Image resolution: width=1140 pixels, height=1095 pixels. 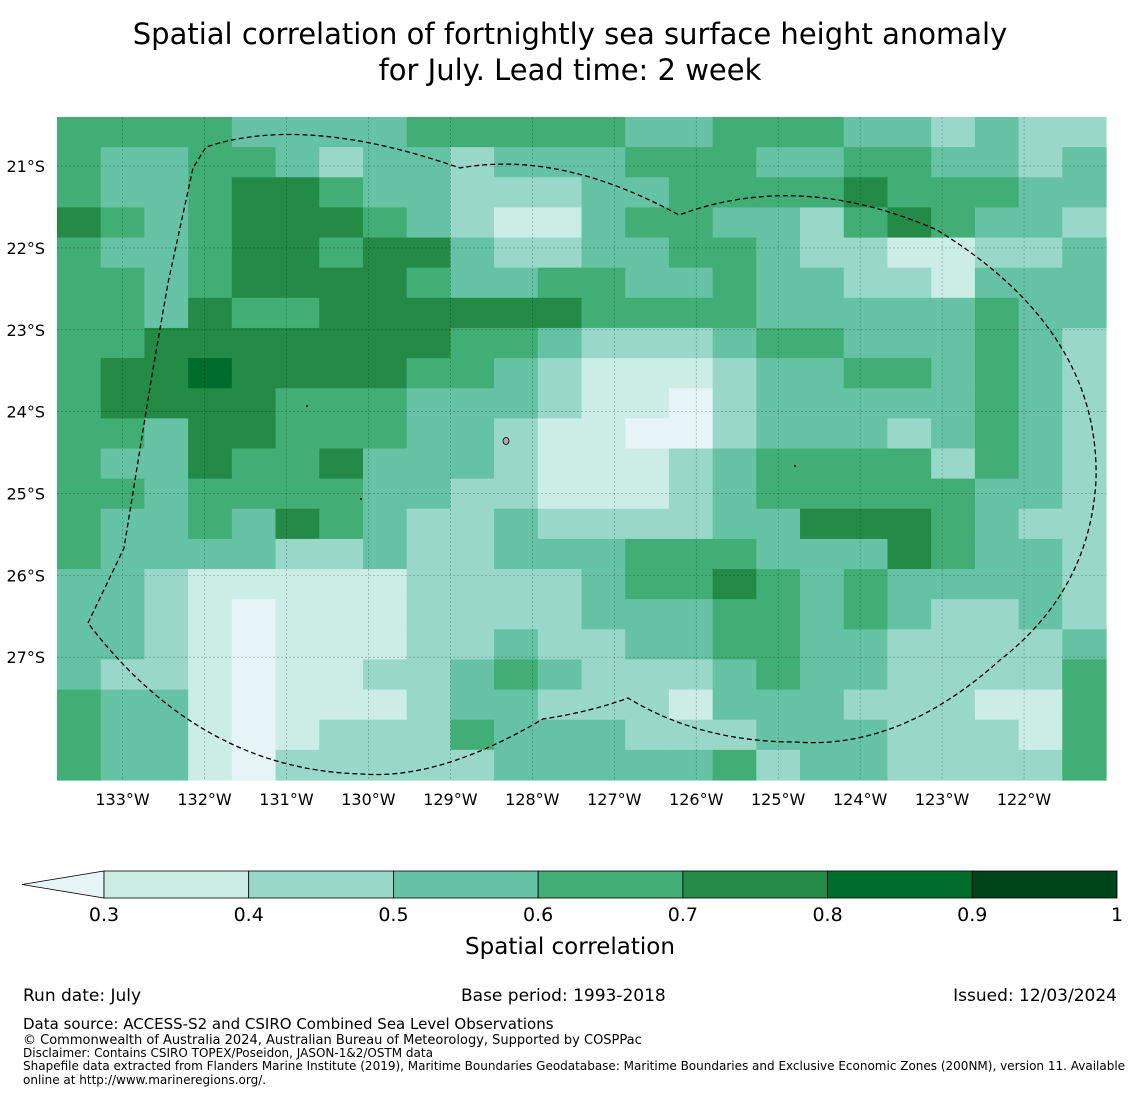 I want to click on longitude-tick-label: 130°W, so click(x=368, y=799).